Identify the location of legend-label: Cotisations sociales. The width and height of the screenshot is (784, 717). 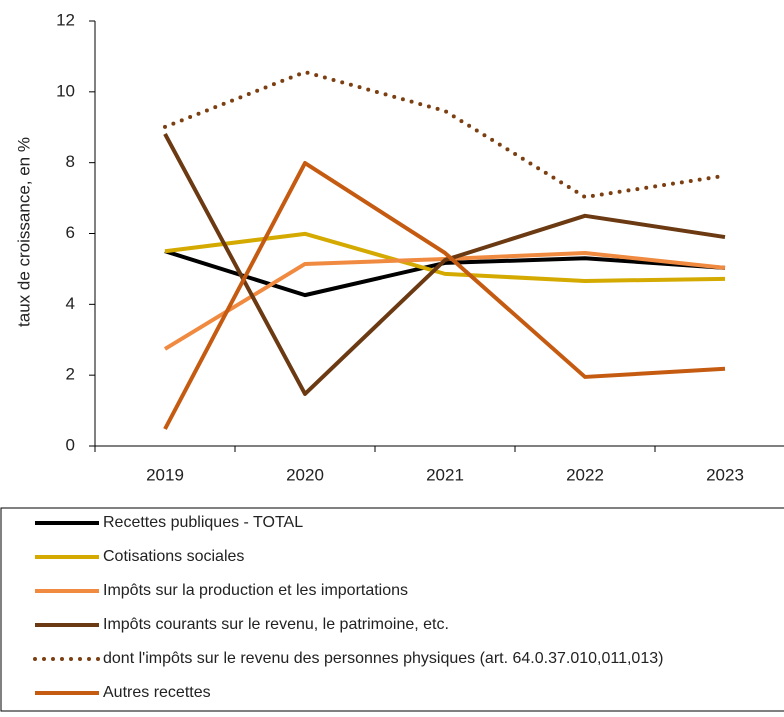
(173, 556).